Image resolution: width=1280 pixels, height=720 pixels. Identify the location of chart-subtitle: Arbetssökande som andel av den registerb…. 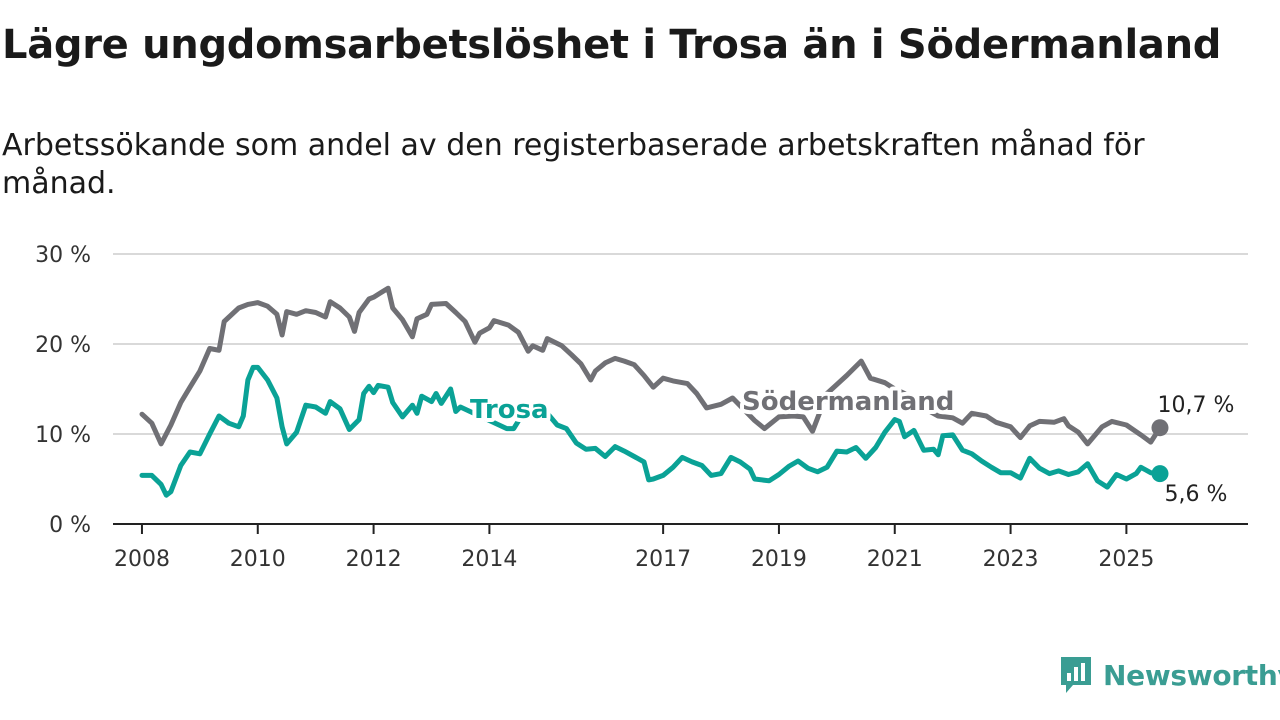
(573, 164).